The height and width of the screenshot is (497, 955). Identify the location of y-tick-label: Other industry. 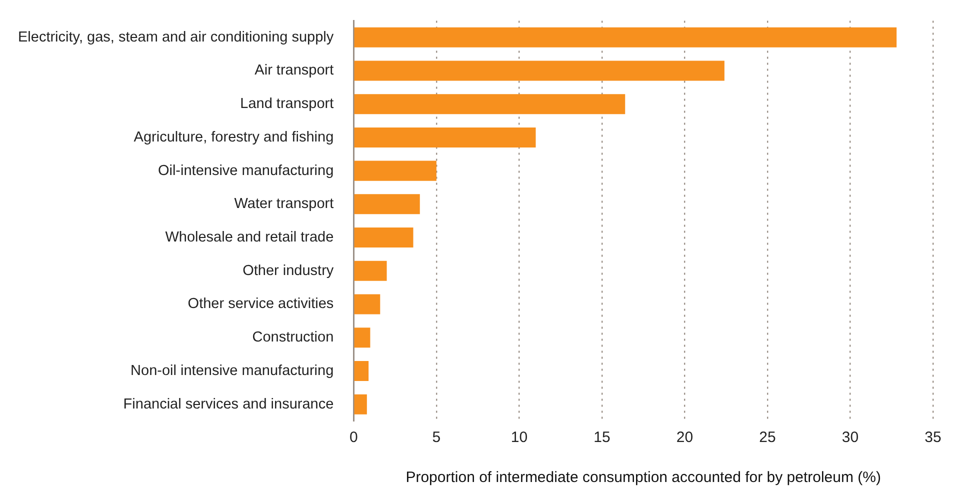
(288, 270).